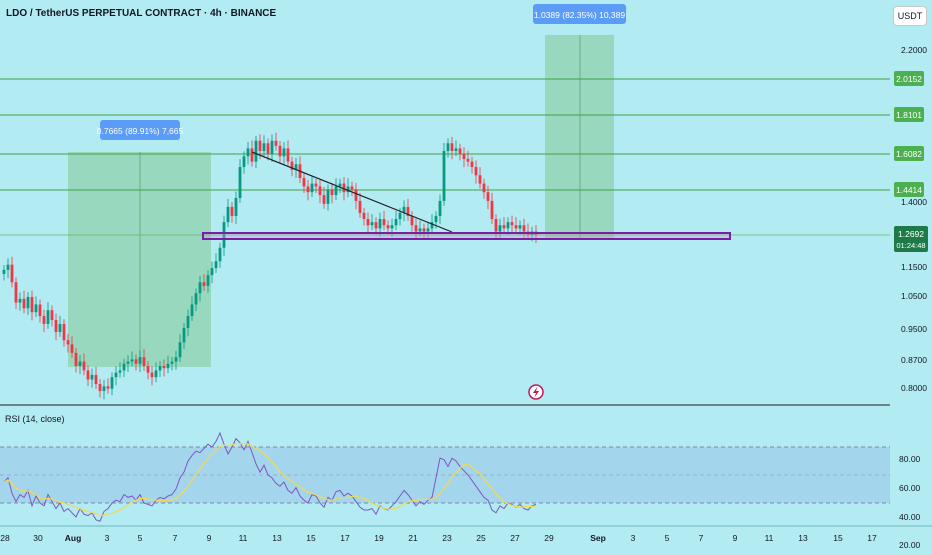  What do you see at coordinates (35, 419) in the screenshot?
I see `rsi-indicator-label: RSI (14, close)` at bounding box center [35, 419].